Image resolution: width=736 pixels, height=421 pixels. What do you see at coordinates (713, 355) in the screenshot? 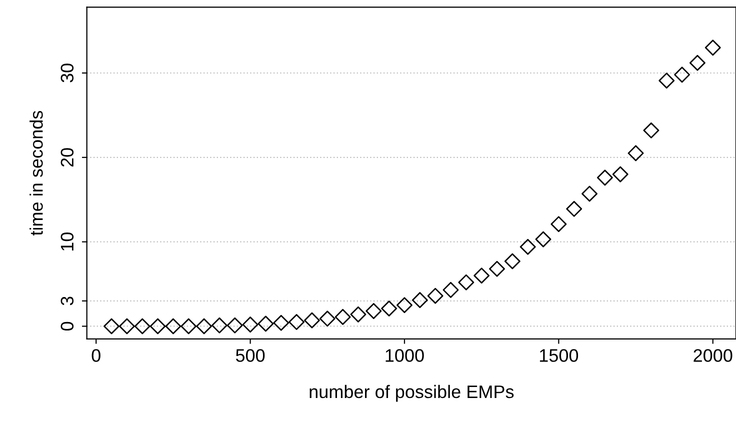
I see `x-tick-label: 2000` at bounding box center [713, 355].